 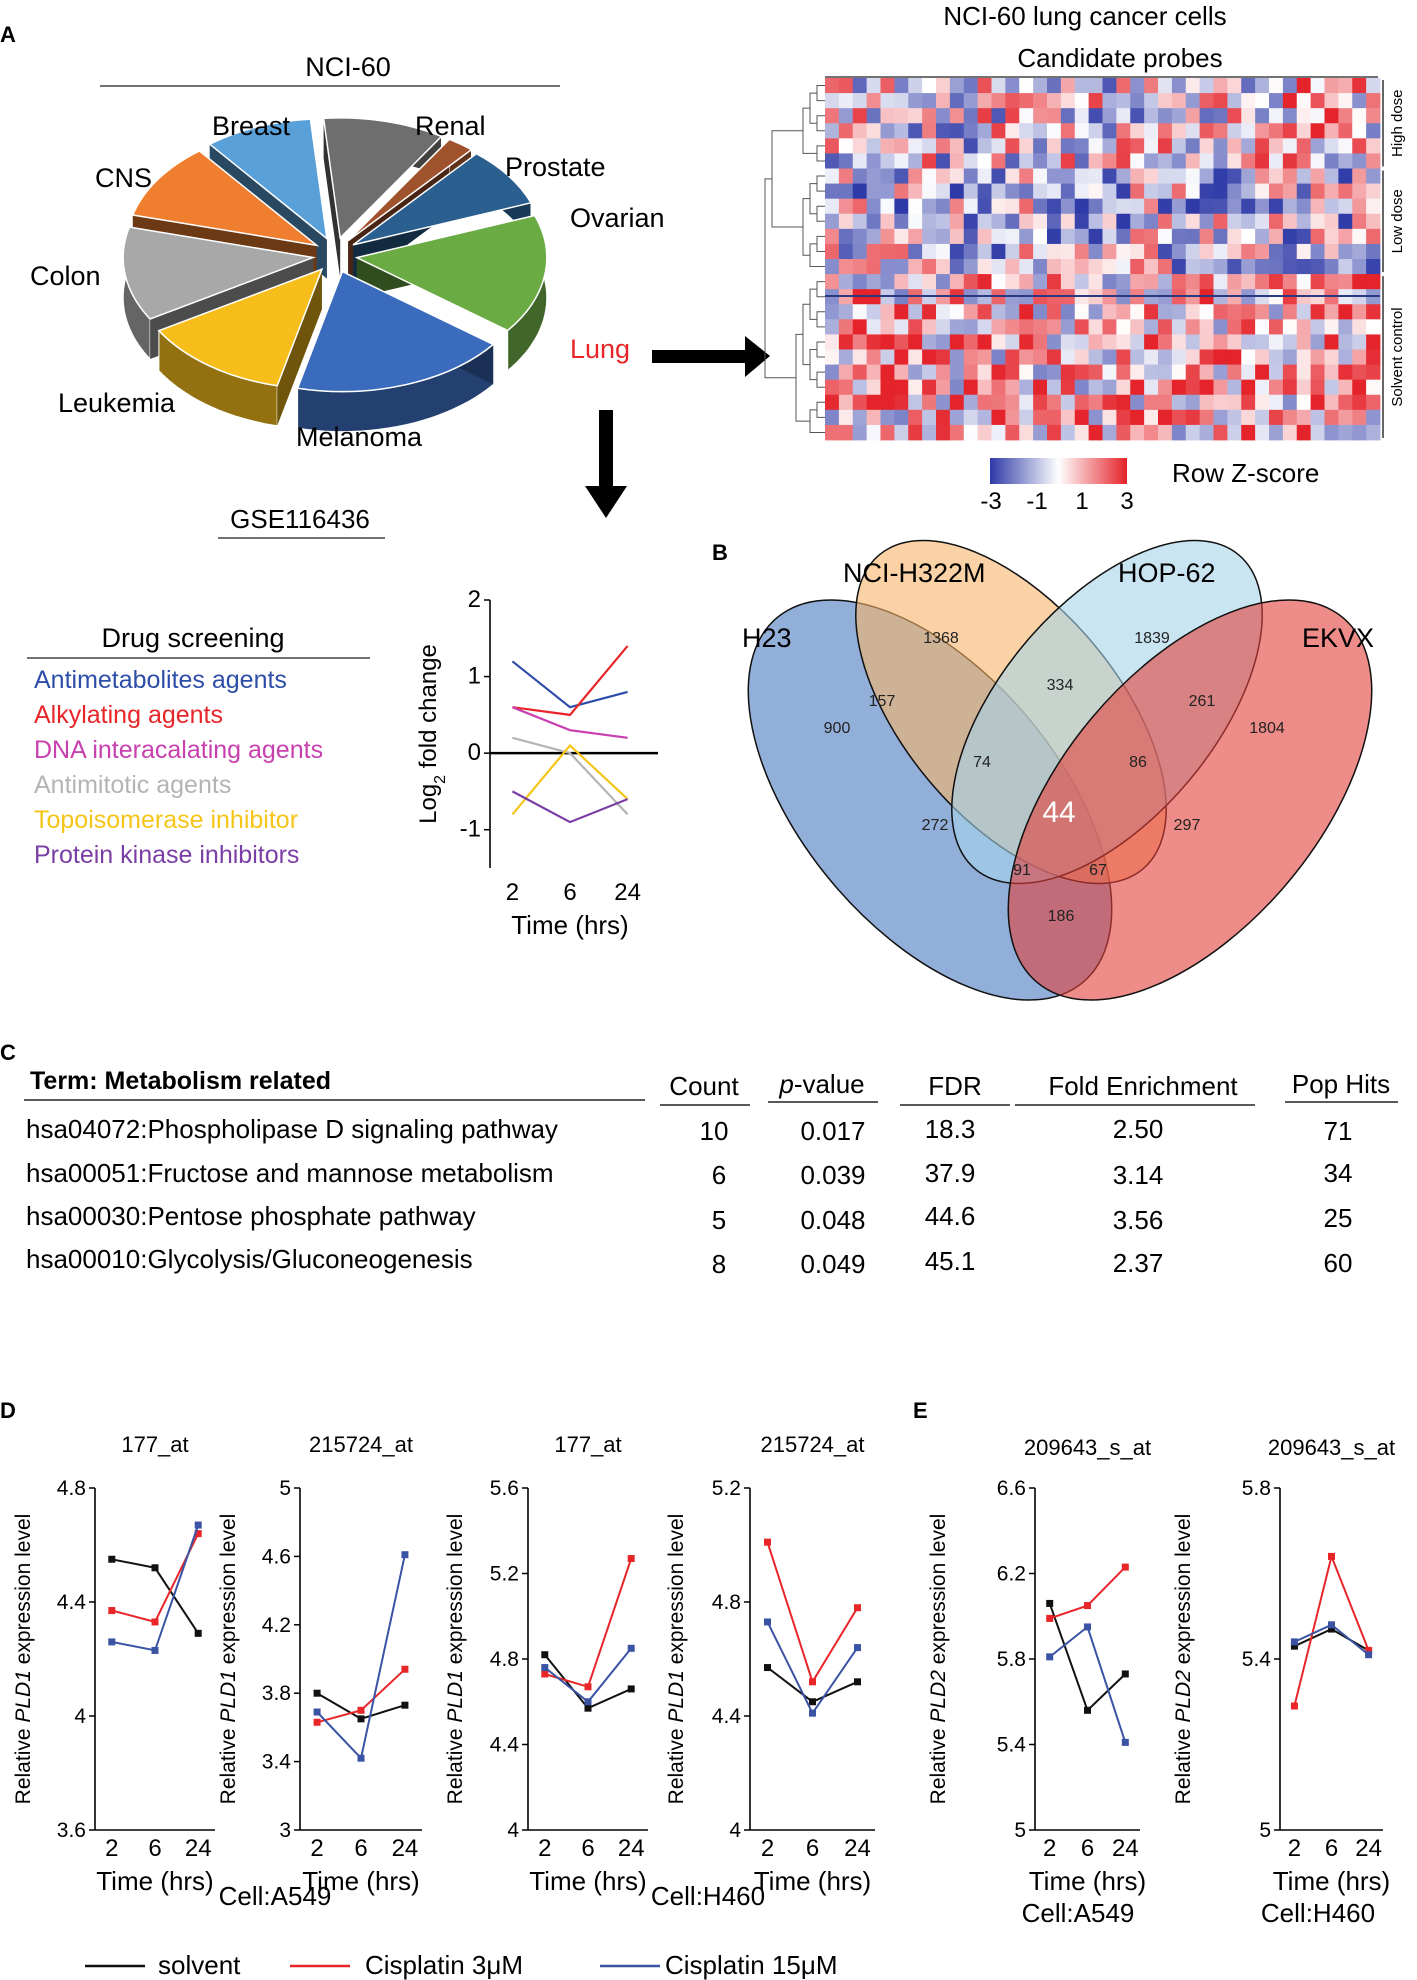 I want to click on venn-count: 91, so click(x=1022, y=870).